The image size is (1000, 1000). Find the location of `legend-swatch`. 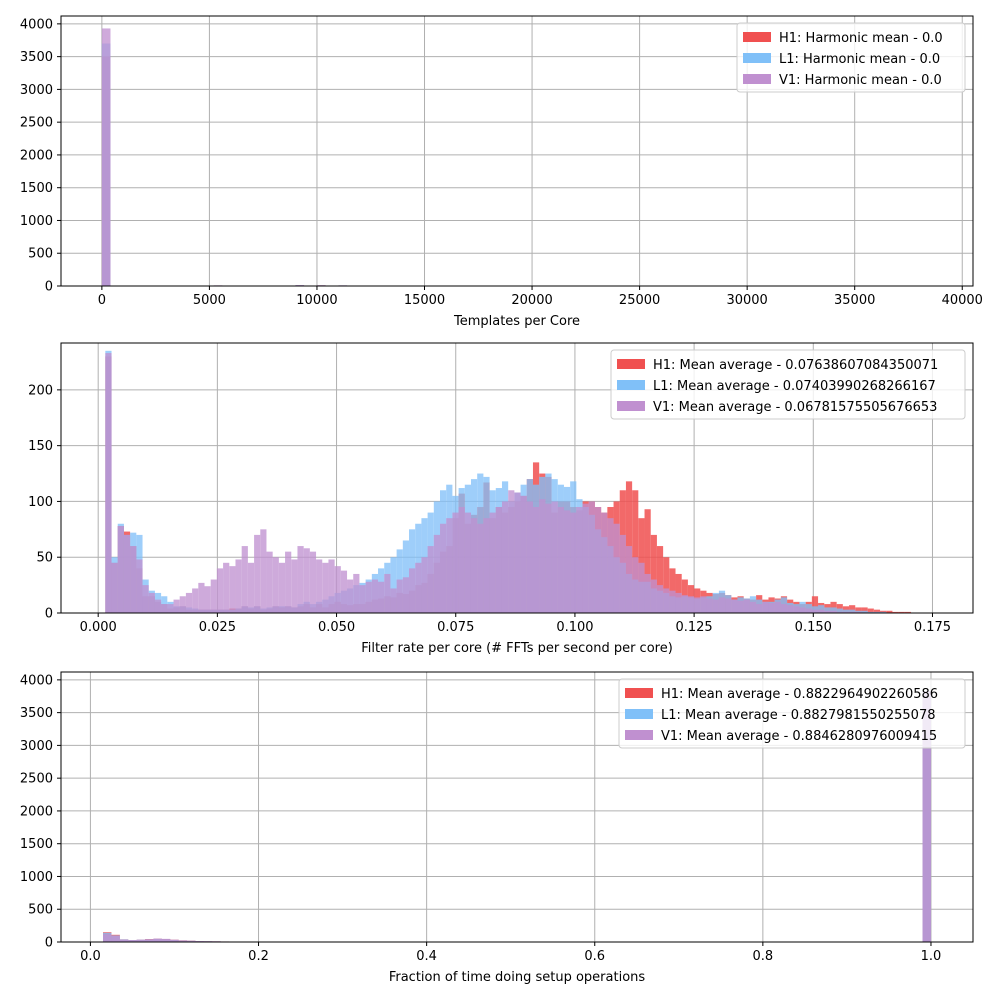

legend-swatch is located at coordinates (757, 37).